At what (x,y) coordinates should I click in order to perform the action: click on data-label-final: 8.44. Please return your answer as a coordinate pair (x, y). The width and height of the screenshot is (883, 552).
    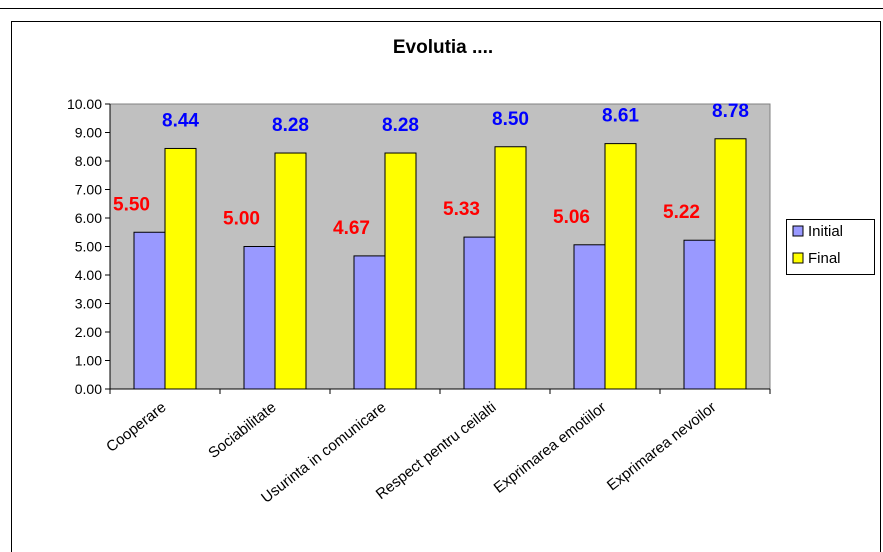
    Looking at the image, I should click on (180, 120).